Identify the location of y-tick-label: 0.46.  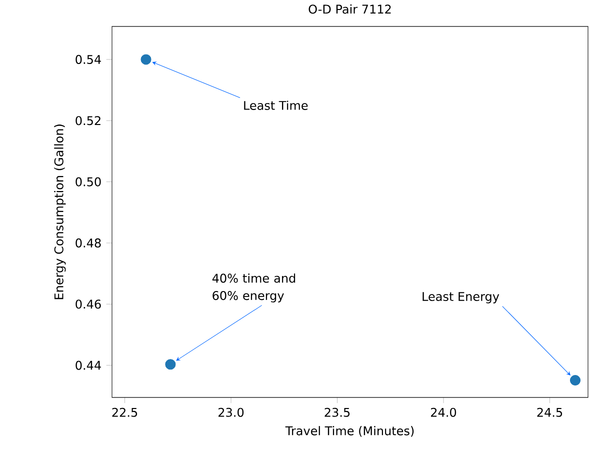
(88, 303).